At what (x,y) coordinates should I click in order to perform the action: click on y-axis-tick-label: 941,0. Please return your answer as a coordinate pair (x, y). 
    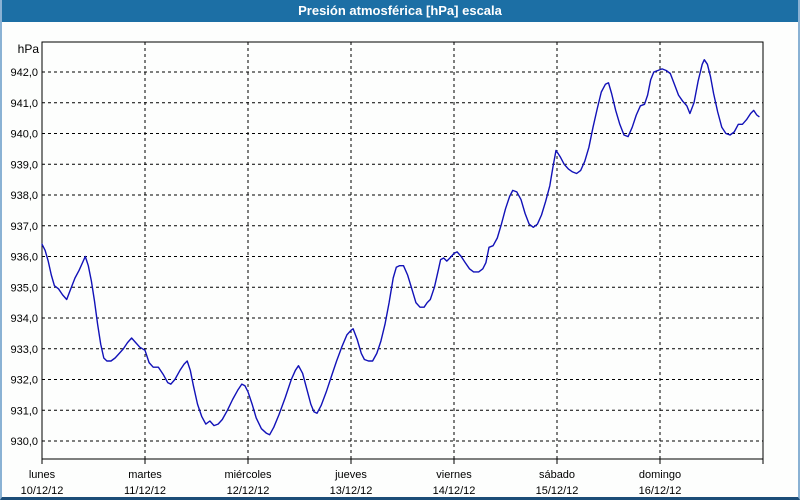
    Looking at the image, I should click on (24, 104).